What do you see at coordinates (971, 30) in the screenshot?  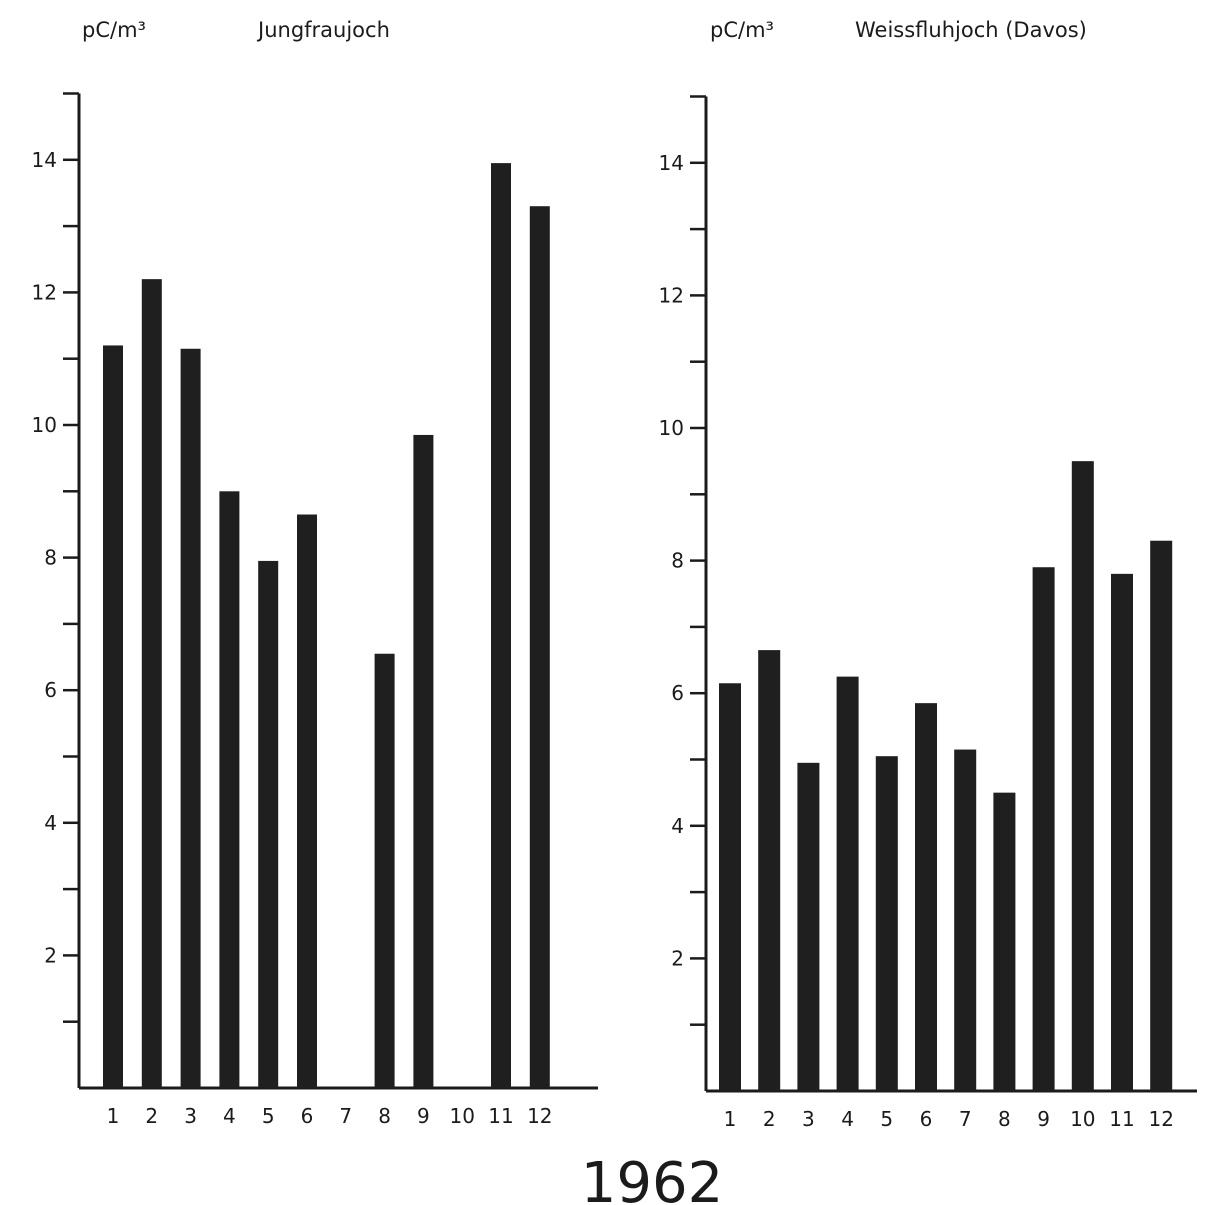 I see `chart-title: Weissfluhjoch (Davos)` at bounding box center [971, 30].